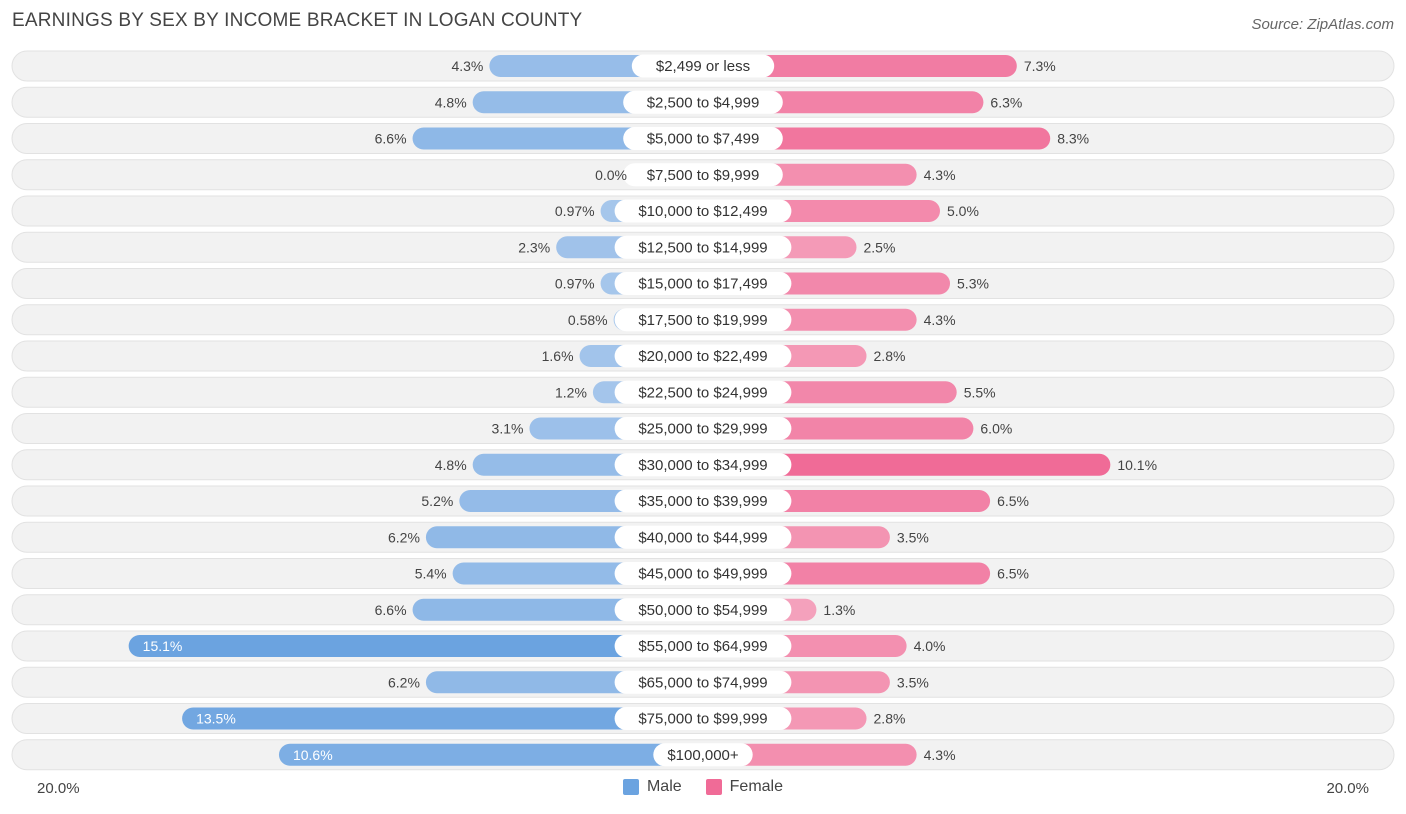 This screenshot has height=814, width=1406. I want to click on category-label: $25,000 to $29,999, so click(702, 429).